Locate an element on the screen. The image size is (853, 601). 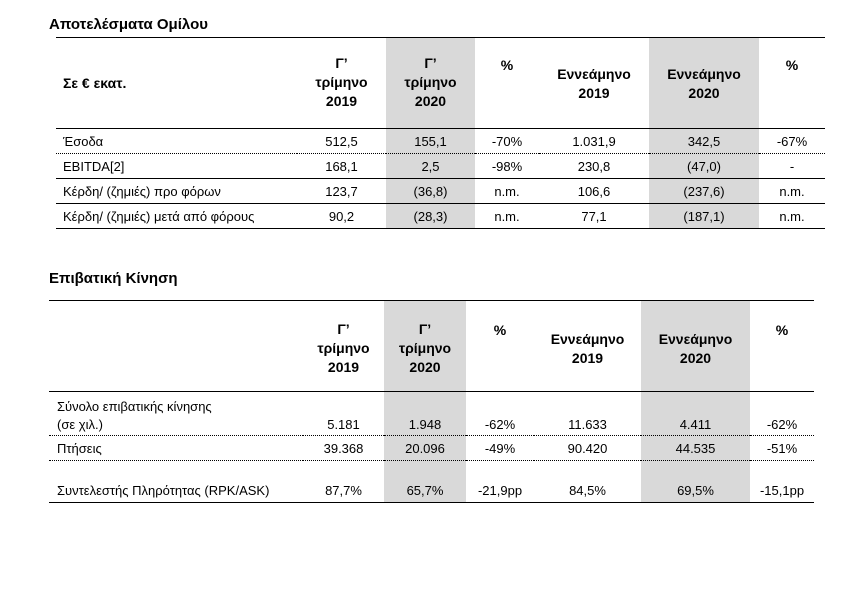
cell-value: 106,6 is located at coordinates (594, 191).